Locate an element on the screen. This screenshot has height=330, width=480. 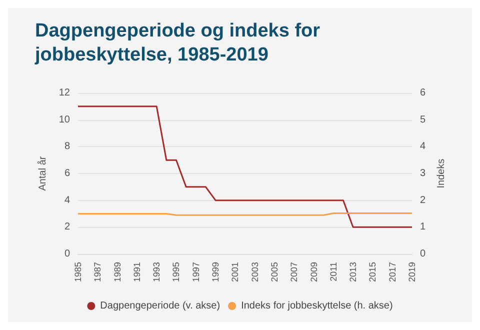
chart-title: Dagpengeperiode og indeks for jobbeskyttelse, 1985-2019 is located at coordinates (180, 43).